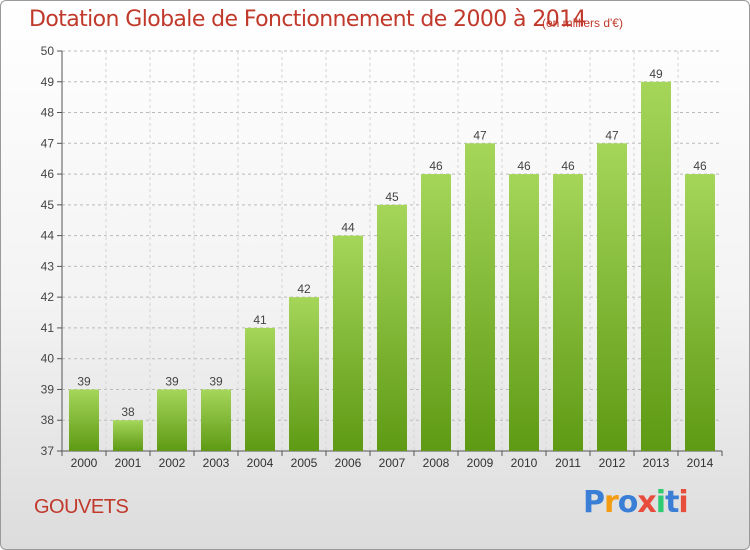 The width and height of the screenshot is (750, 550). I want to click on y-tick-label: 47, so click(48, 143).